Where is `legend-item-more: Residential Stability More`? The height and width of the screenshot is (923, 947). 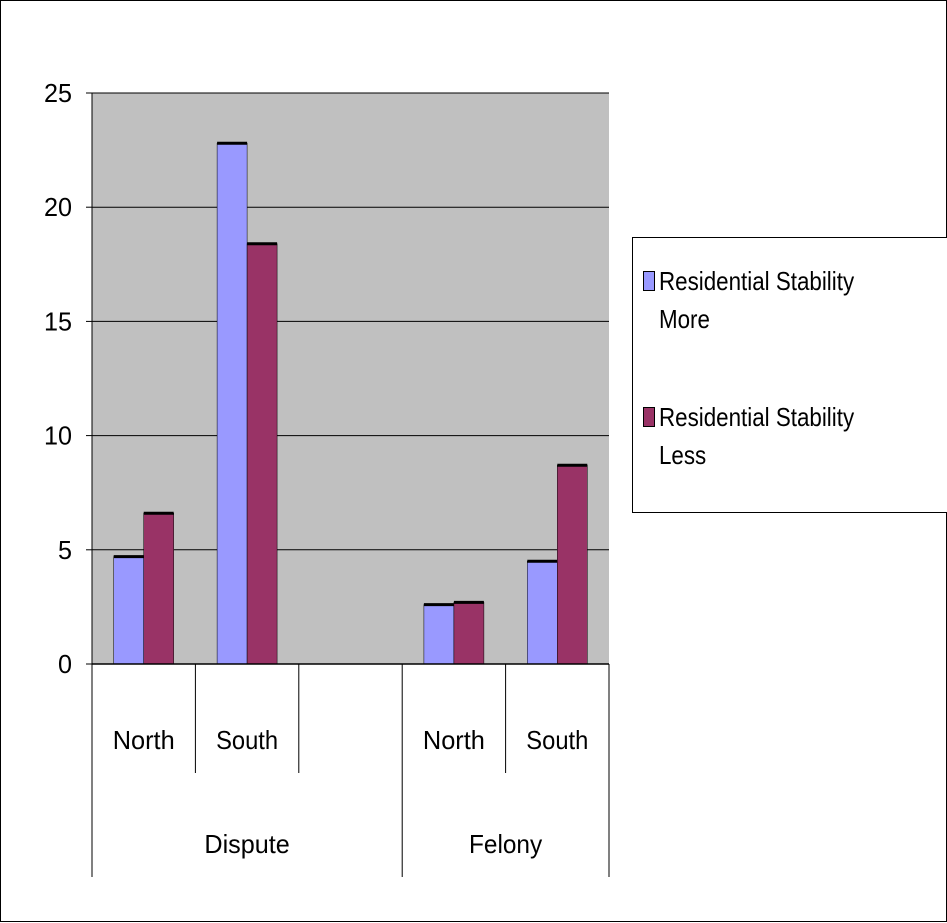 legend-item-more: Residential Stability More is located at coordinates (793, 300).